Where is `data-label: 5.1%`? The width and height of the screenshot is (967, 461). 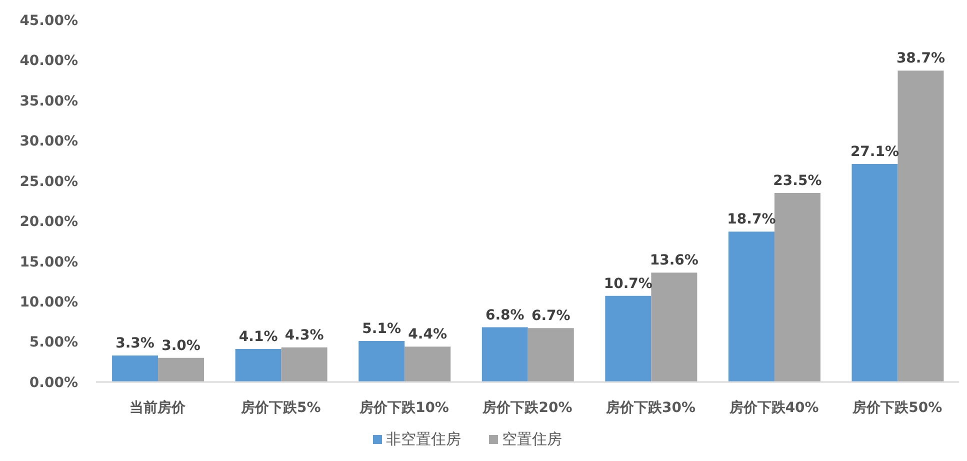 data-label: 5.1% is located at coordinates (382, 328).